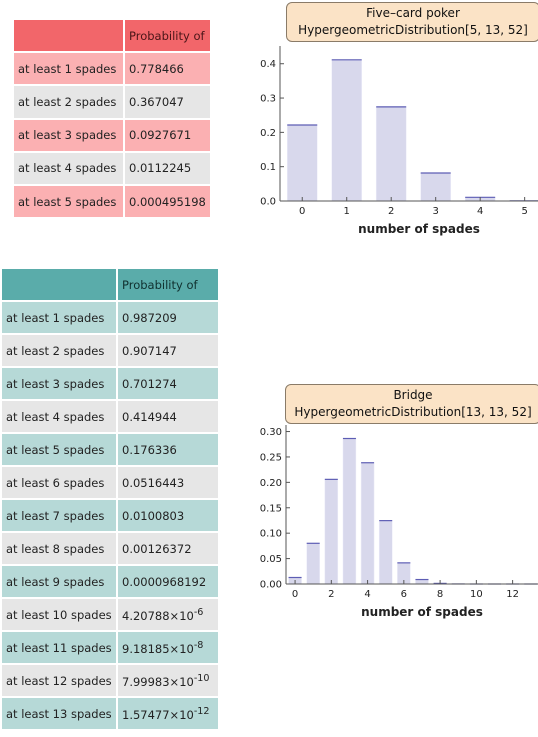 The width and height of the screenshot is (538, 737). Describe the element at coordinates (413, 412) in the screenshot. I see `bridge-chart-subtitle: HypergeometricDistribution[13, 13, 52]` at that location.